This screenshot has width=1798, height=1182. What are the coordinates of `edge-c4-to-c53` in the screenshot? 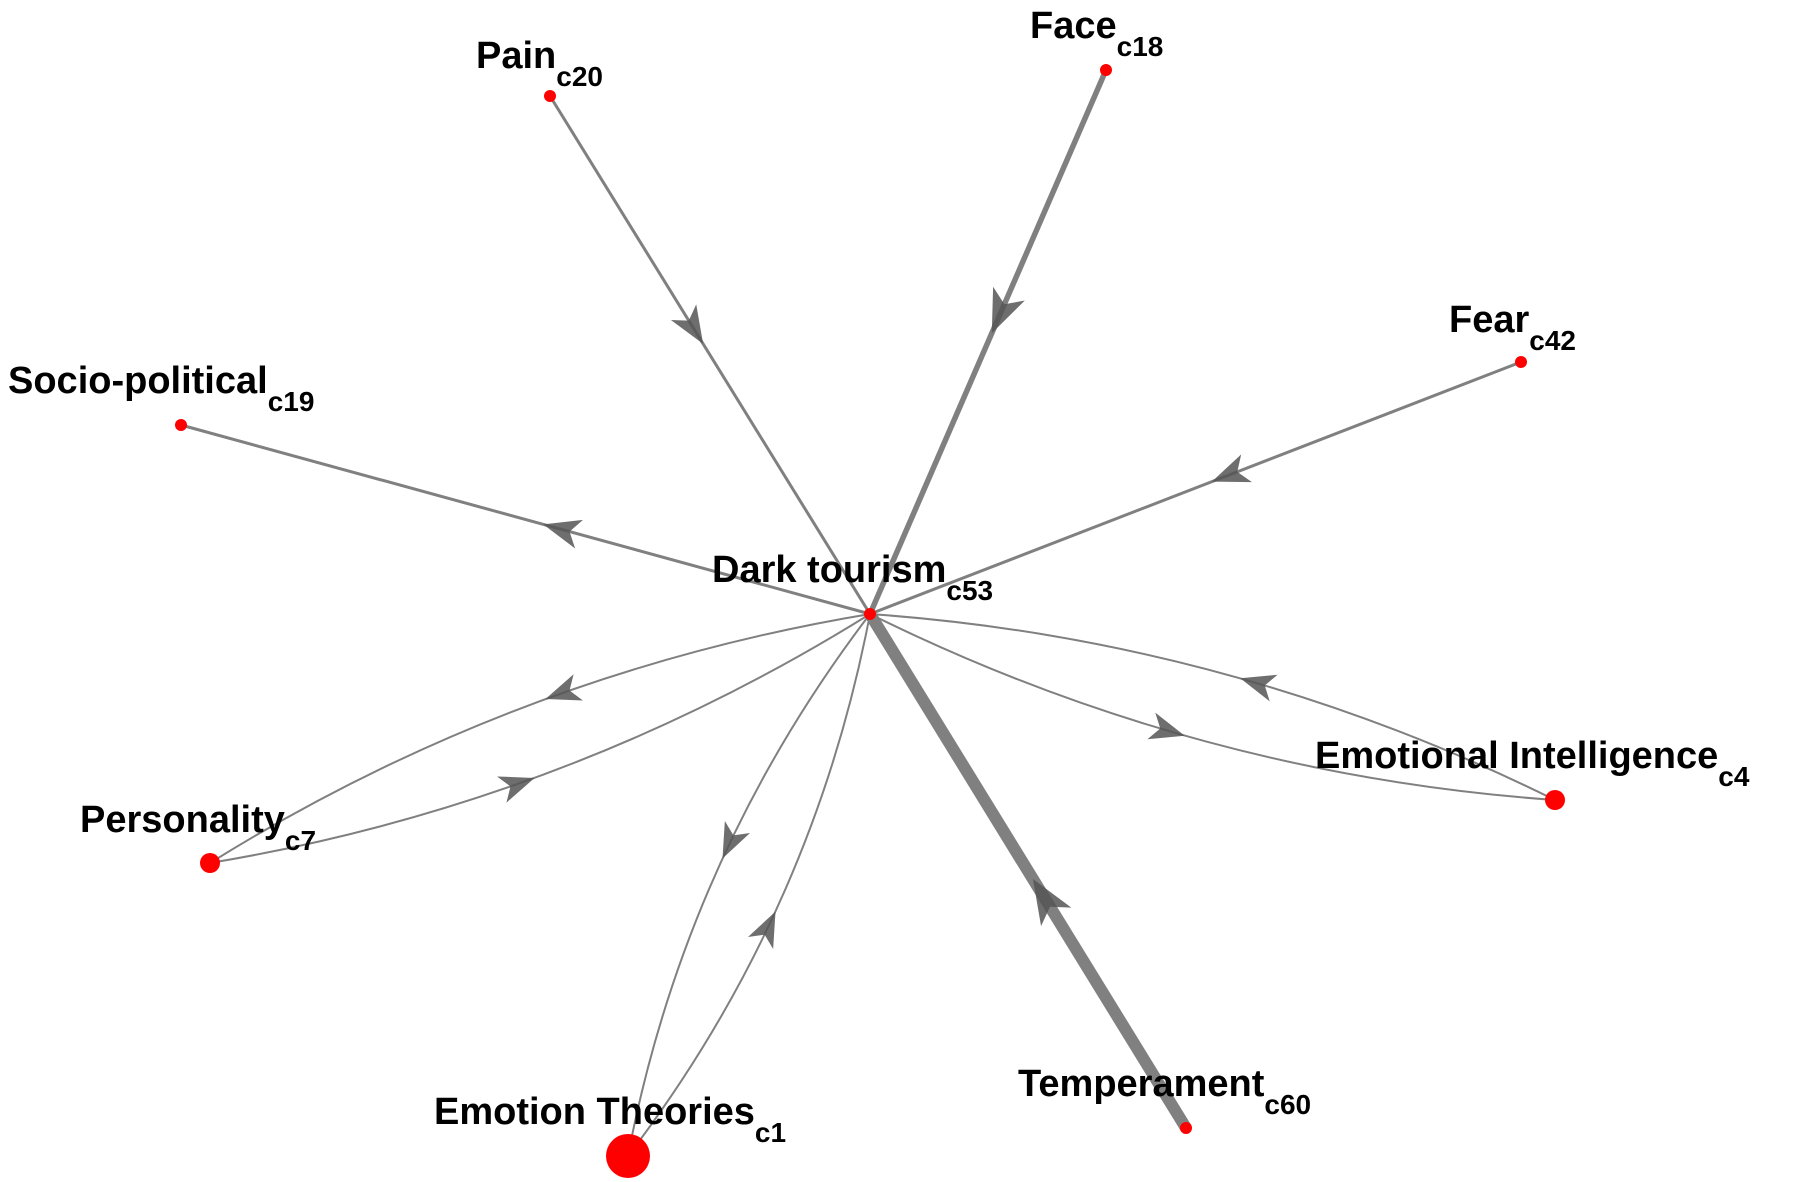 It's located at (1212, 707).